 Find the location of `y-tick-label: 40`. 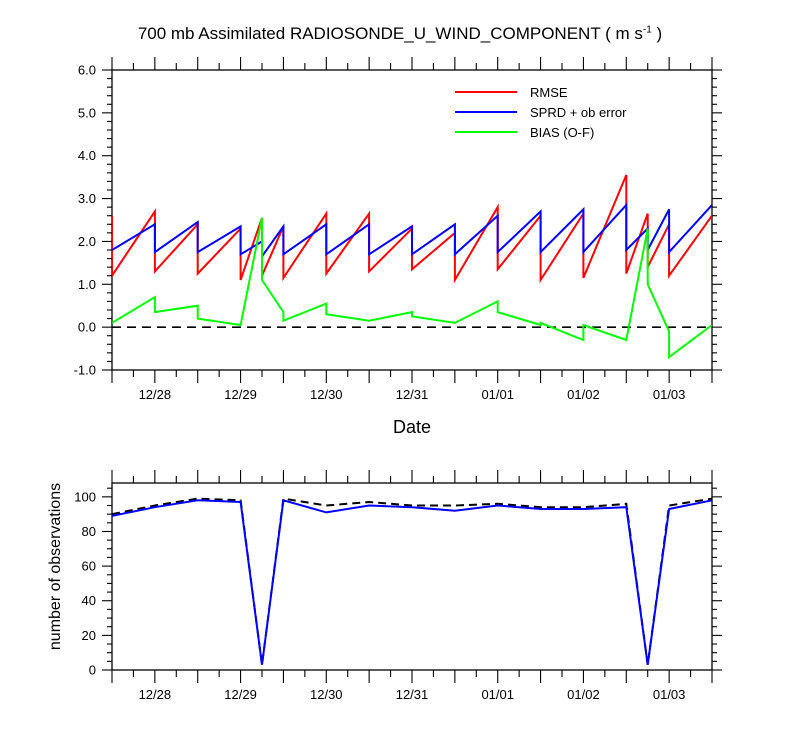

y-tick-label: 40 is located at coordinates (89, 600).